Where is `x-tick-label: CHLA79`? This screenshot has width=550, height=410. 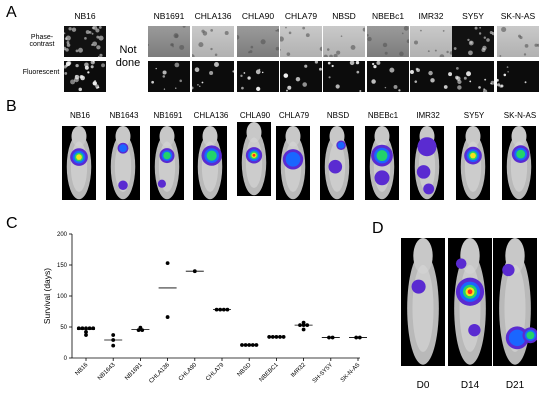 x-tick-label: CHLA79 is located at coordinates (215, 372).